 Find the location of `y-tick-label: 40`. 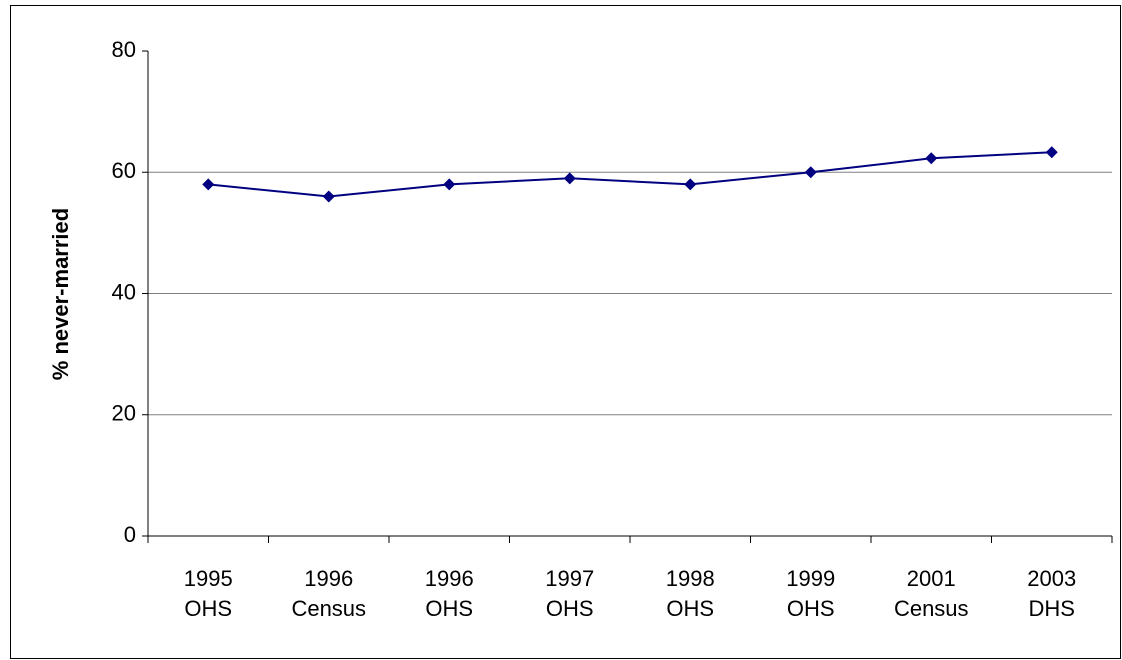

y-tick-label: 40 is located at coordinates (124, 291).